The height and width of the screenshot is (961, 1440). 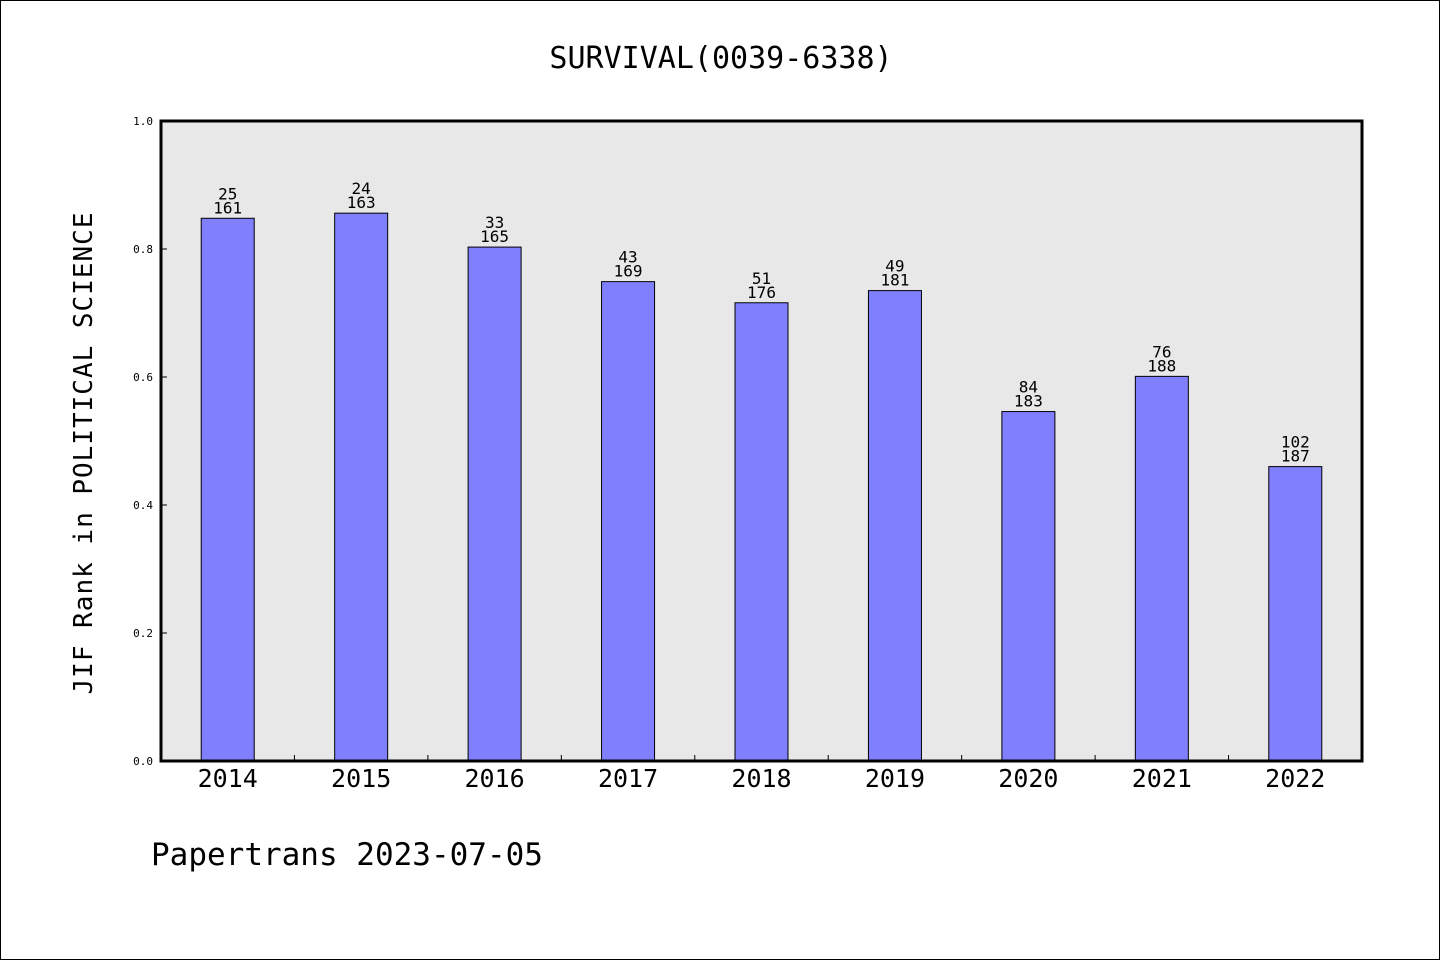 What do you see at coordinates (227, 193) in the screenshot?
I see `bar-label-rank: 25` at bounding box center [227, 193].